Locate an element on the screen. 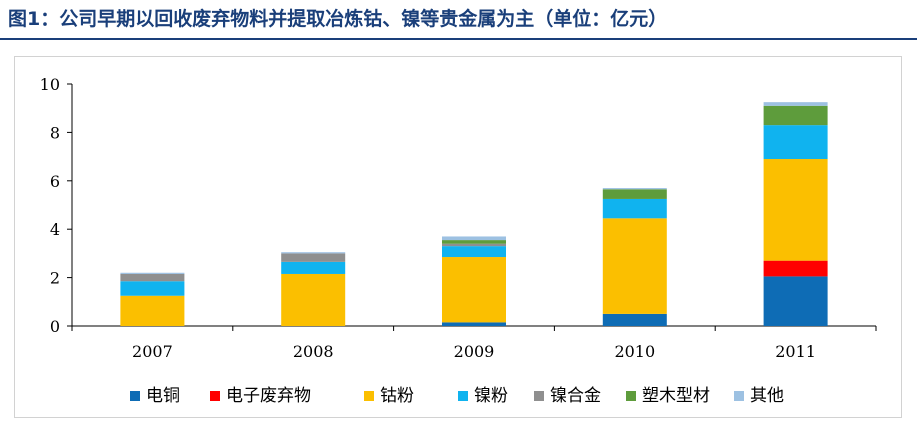 Image resolution: width=917 pixels, height=423 pixels. legend-label: 钴粉 is located at coordinates (397, 396).